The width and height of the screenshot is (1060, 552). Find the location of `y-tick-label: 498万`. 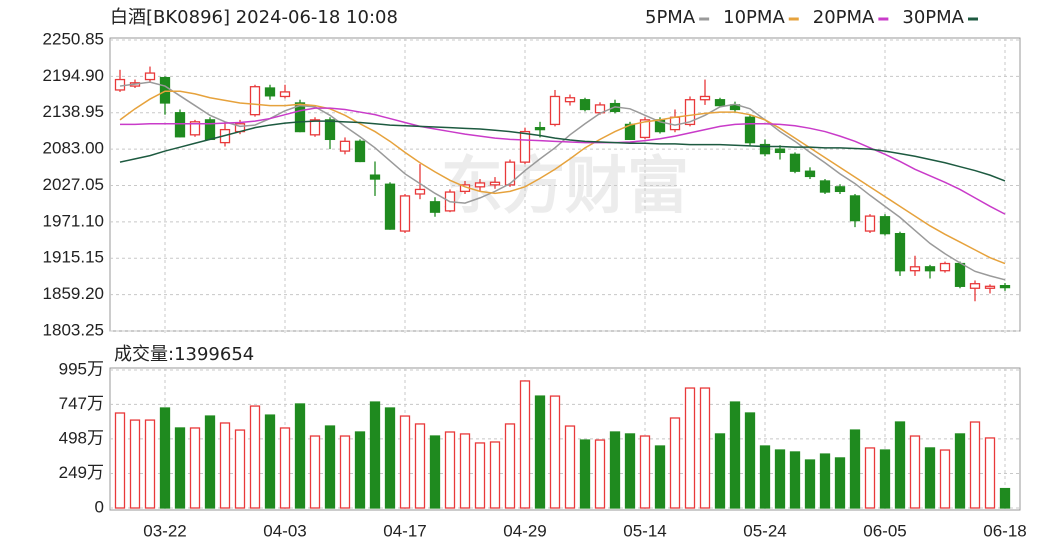

y-tick-label: 498万 is located at coordinates (81, 437).